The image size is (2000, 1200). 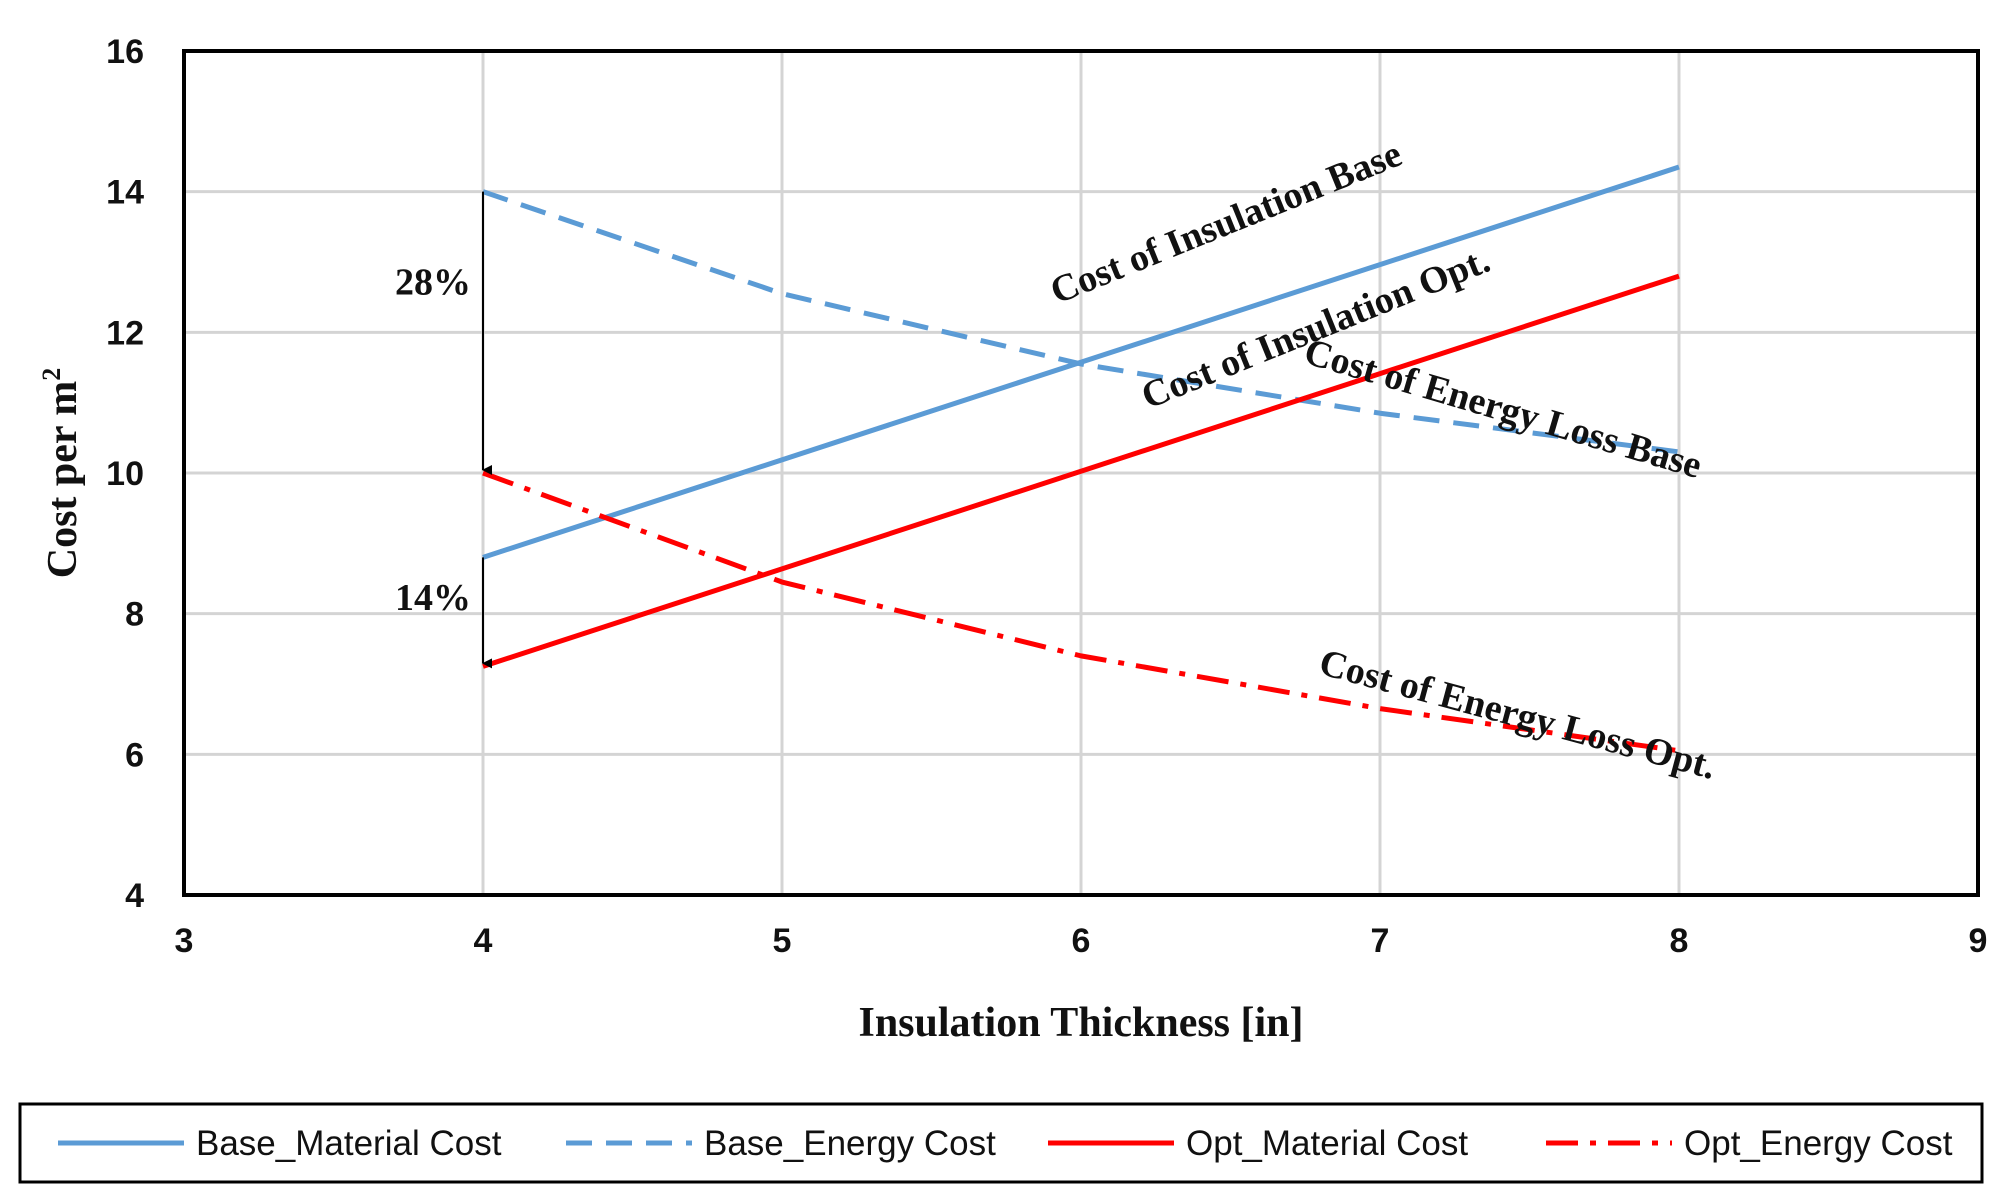 I want to click on curve-annotation-1: Cost of Insulation Base, so click(x=1225, y=223).